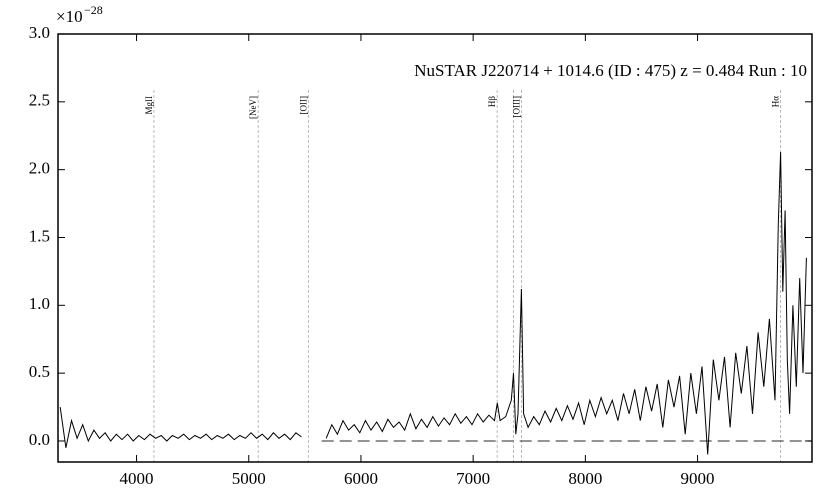  Describe the element at coordinates (698, 478) in the screenshot. I see `x-tick-label: 9000` at that location.